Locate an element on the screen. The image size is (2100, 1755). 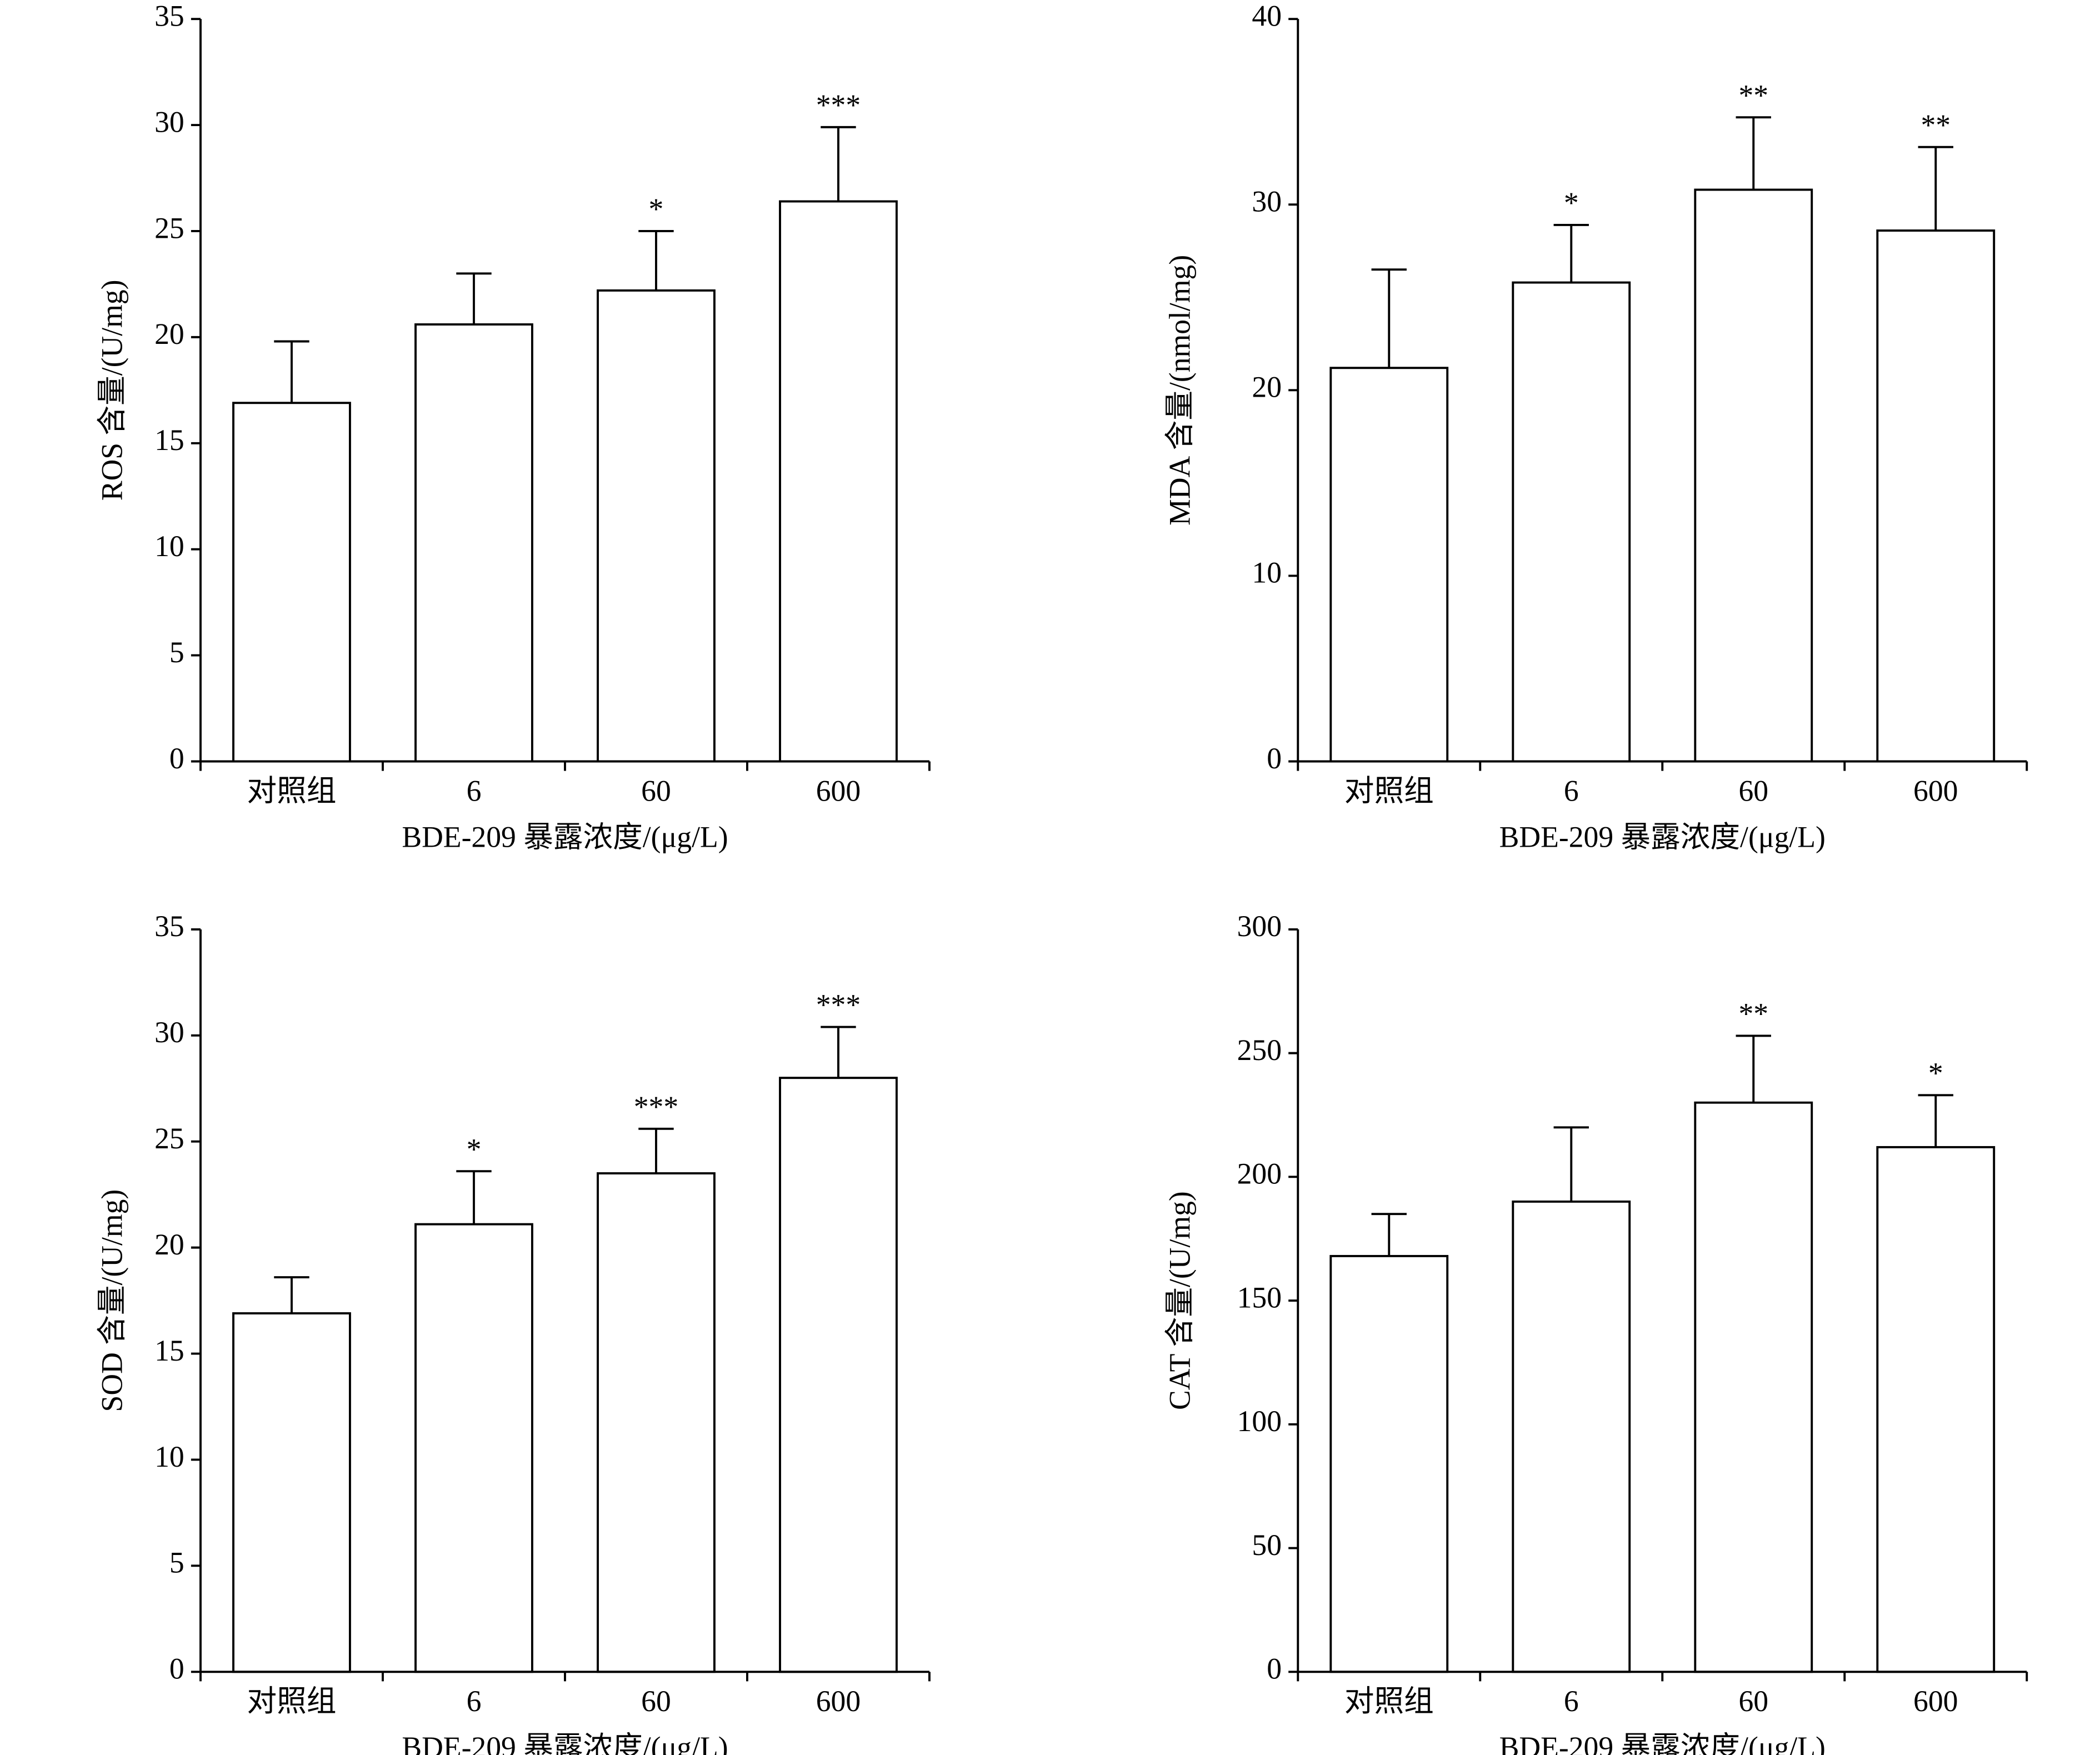
y-tick-label: 200 is located at coordinates (1259, 1174).